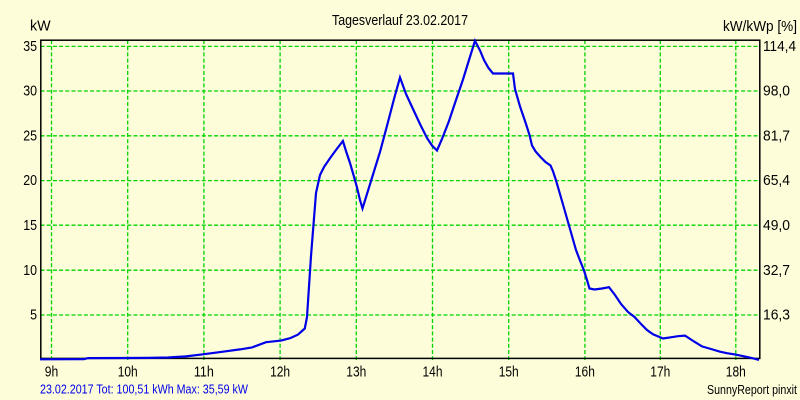 The image size is (800, 400). What do you see at coordinates (52, 373) in the screenshot?
I see `svg-text: 9h` at bounding box center [52, 373].